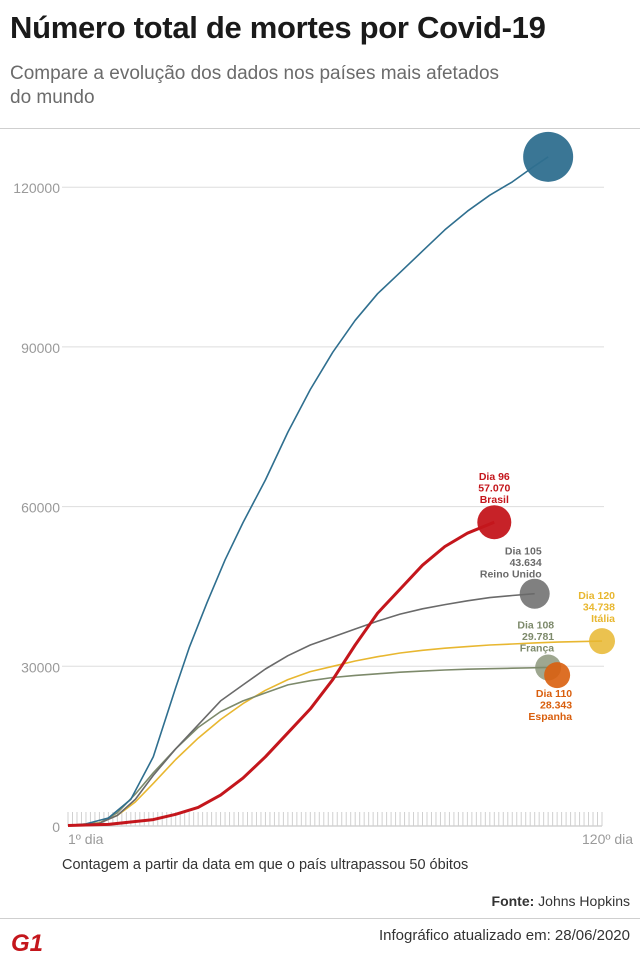  What do you see at coordinates (504, 935) in the screenshot?
I see `updated-date: Infográfico atualizado em: 28/06/2020` at bounding box center [504, 935].